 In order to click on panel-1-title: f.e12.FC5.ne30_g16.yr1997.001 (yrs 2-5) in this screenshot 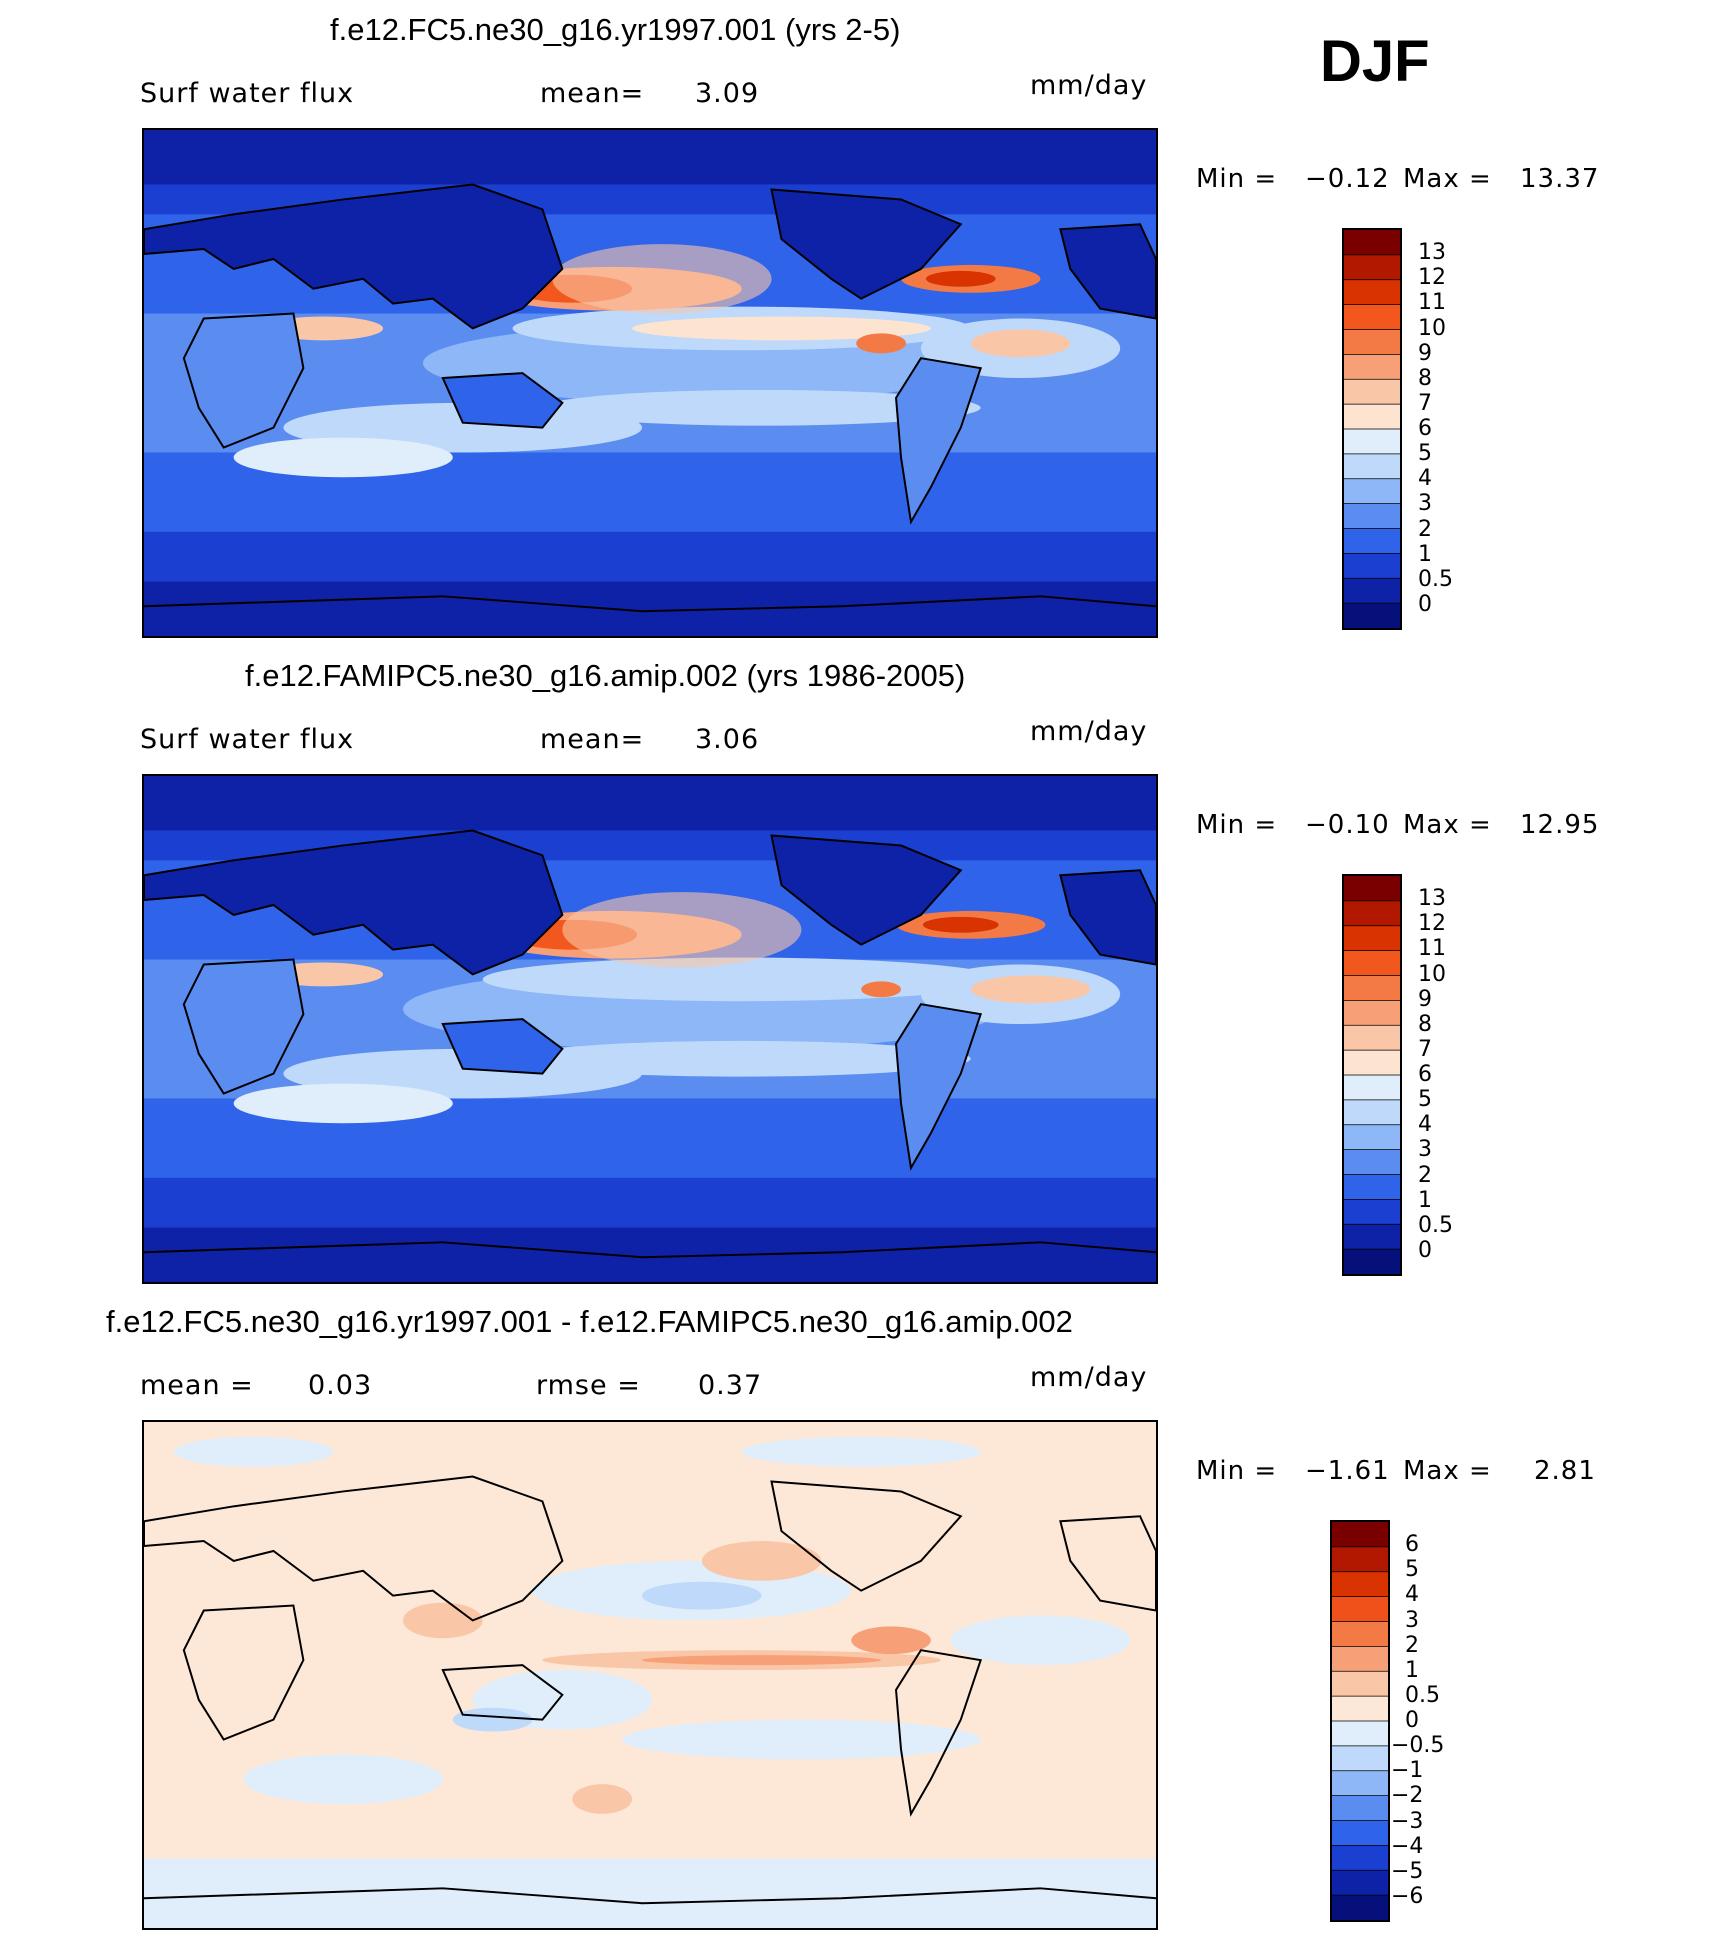, I will do `click(615, 29)`.